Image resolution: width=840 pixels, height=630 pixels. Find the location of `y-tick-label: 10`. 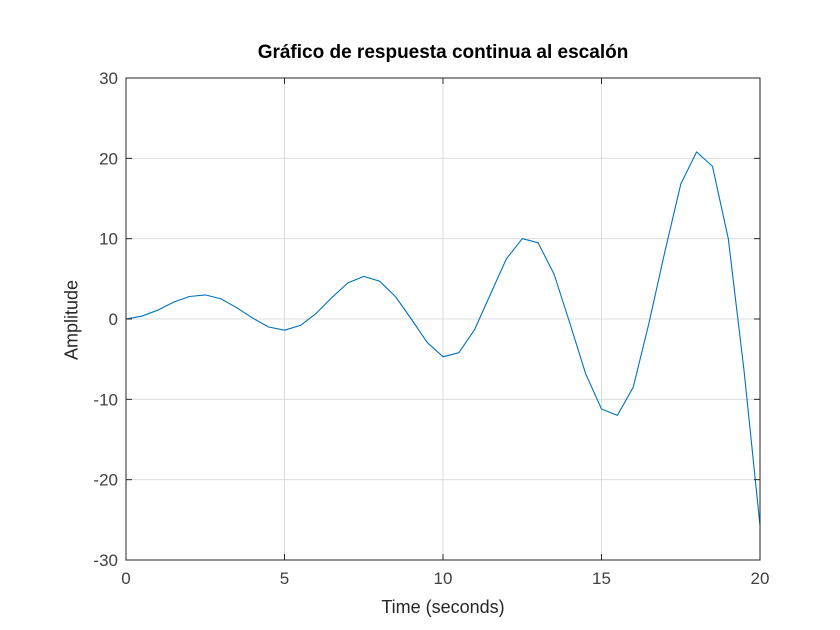

y-tick-label: 10 is located at coordinates (108, 239).